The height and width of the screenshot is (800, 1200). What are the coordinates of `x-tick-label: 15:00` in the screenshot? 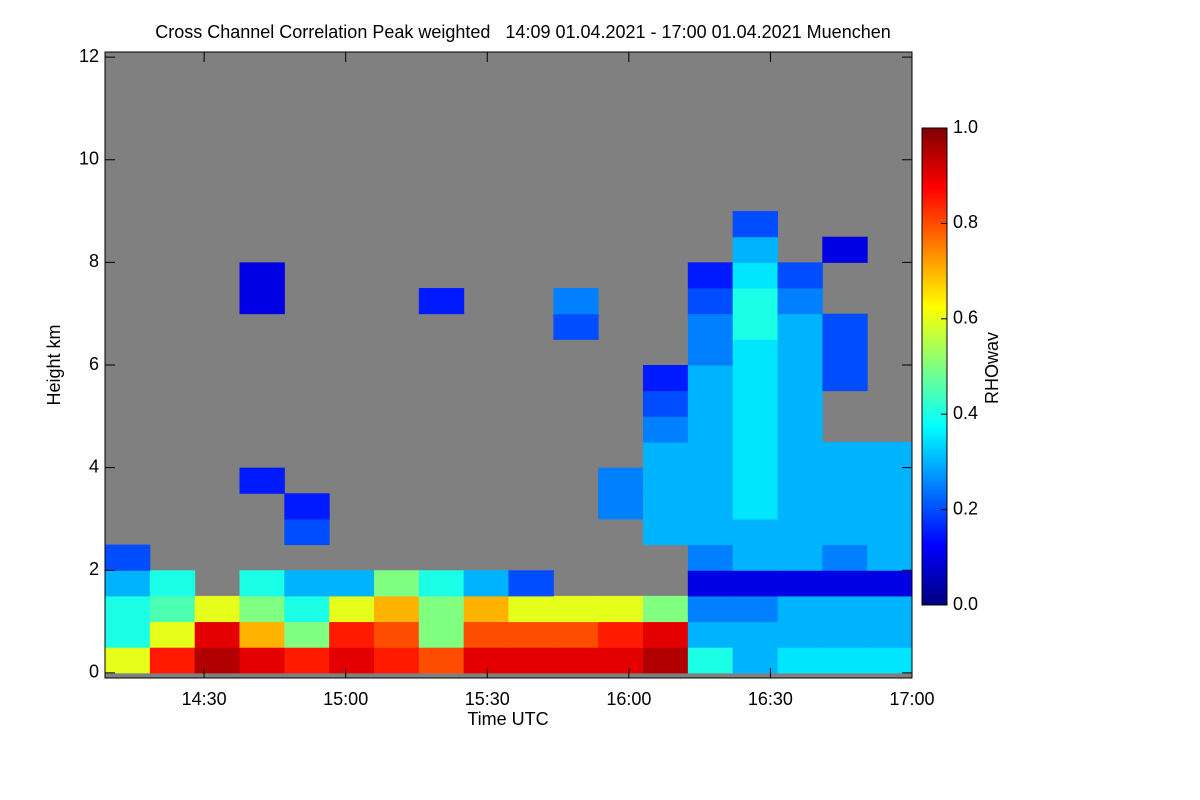 It's located at (345, 699).